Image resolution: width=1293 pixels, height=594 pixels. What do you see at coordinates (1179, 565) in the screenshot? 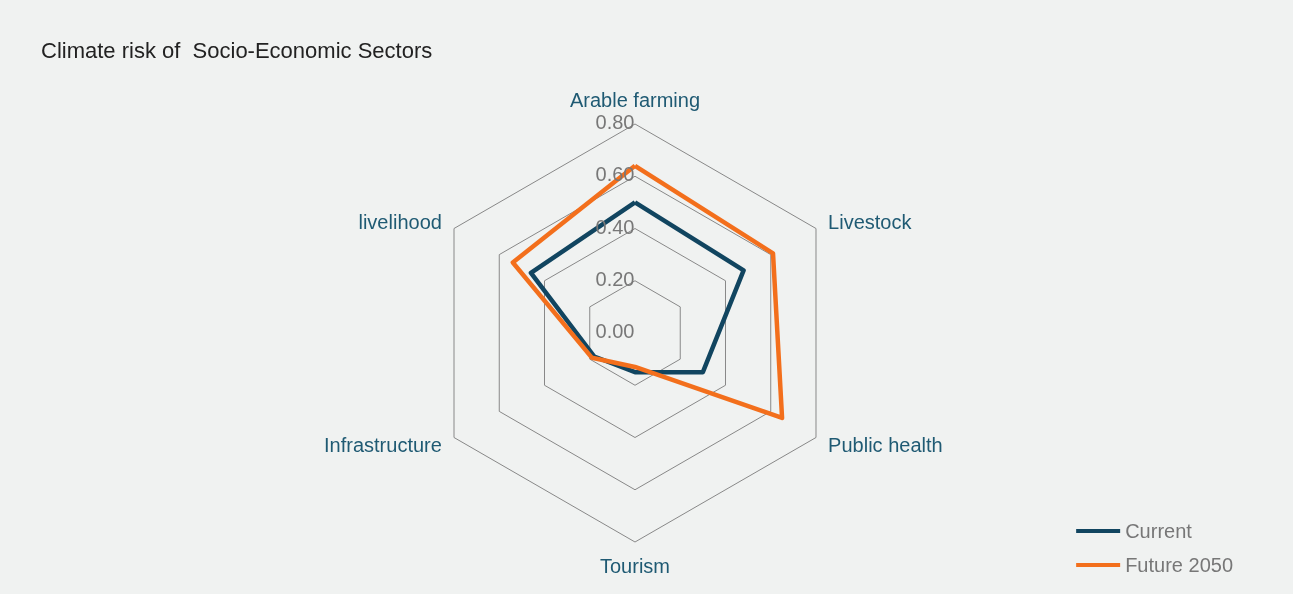
I see `legend-label: Future 2050` at bounding box center [1179, 565].